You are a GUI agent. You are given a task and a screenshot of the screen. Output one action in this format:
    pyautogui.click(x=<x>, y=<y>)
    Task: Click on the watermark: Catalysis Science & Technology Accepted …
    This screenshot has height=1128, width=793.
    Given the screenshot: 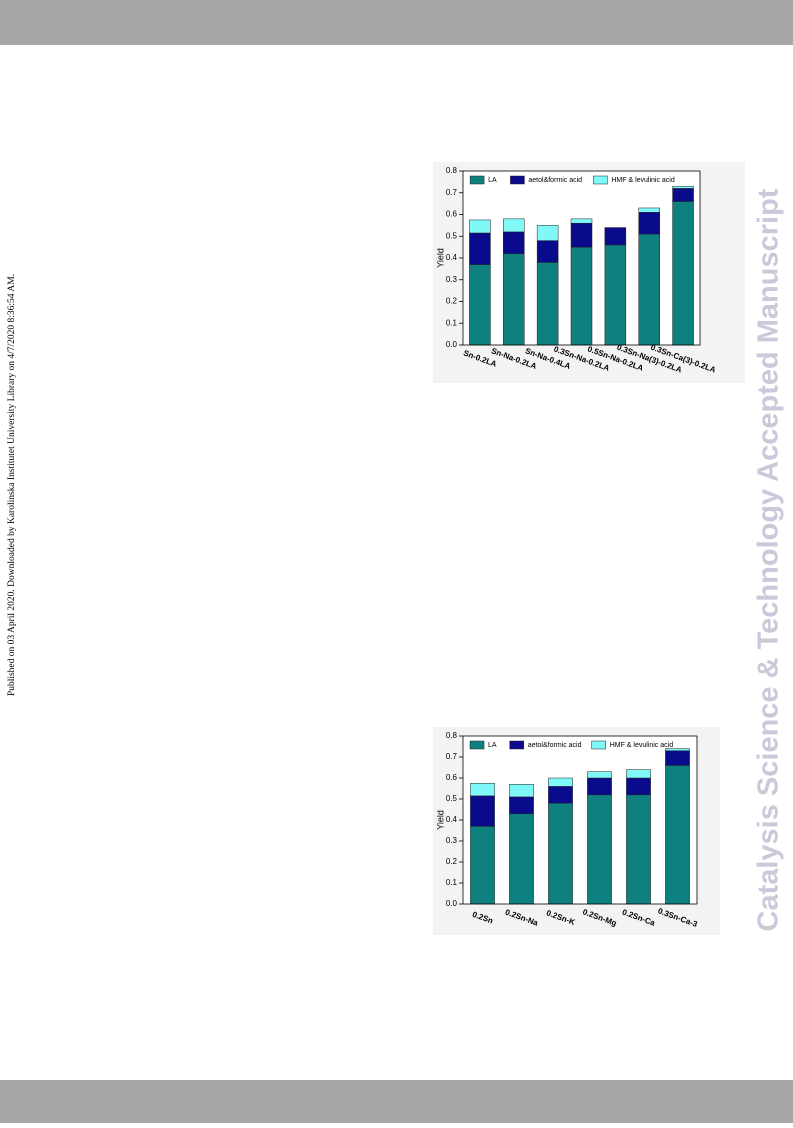 What is the action you would take?
    pyautogui.click(x=769, y=559)
    